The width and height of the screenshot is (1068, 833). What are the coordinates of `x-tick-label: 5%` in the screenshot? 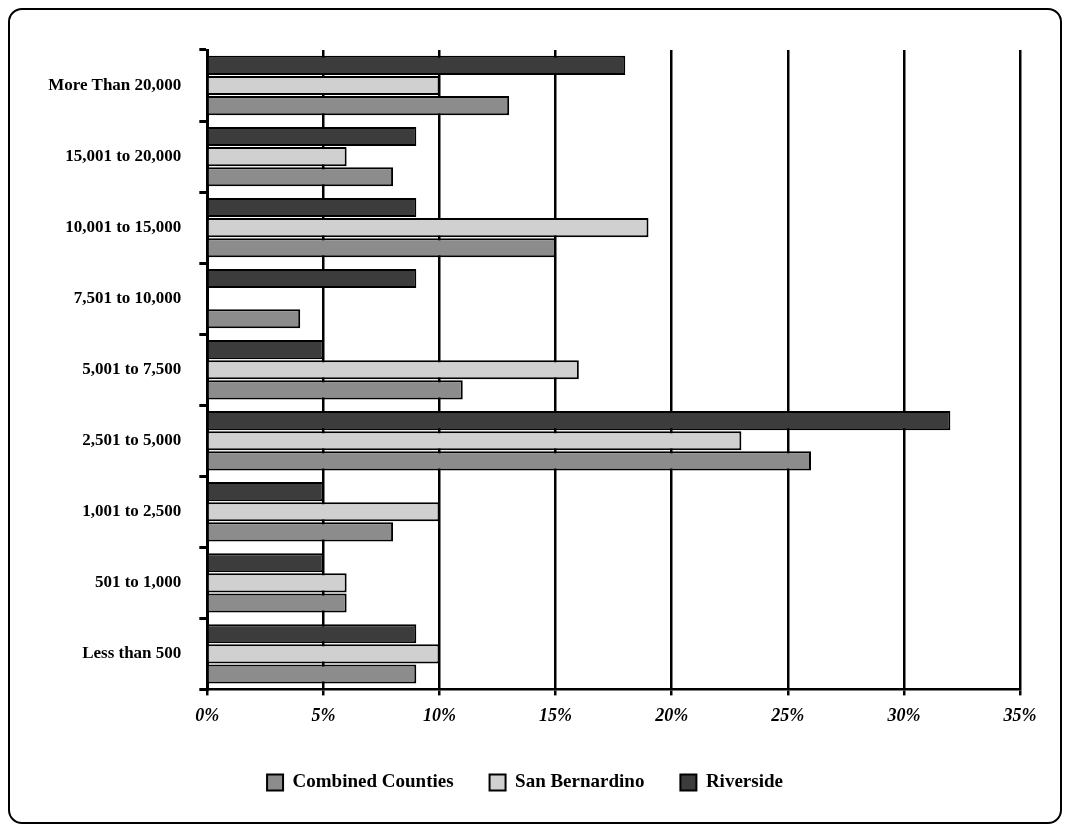 It's located at (323, 714).